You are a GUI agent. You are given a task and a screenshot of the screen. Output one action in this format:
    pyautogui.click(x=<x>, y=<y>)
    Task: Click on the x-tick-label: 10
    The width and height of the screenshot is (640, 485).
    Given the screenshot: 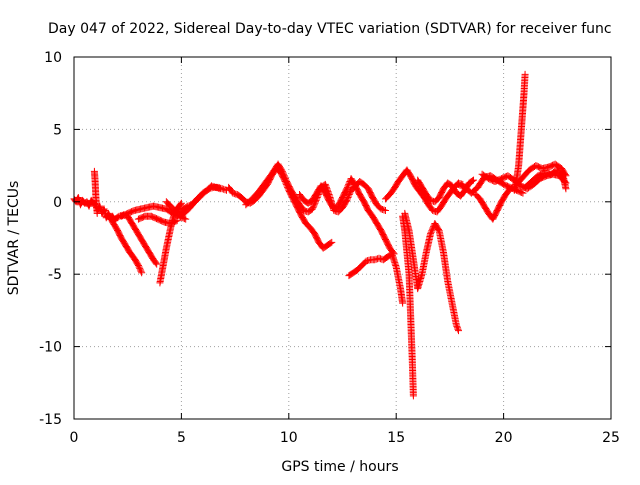 What is the action you would take?
    pyautogui.click(x=289, y=438)
    